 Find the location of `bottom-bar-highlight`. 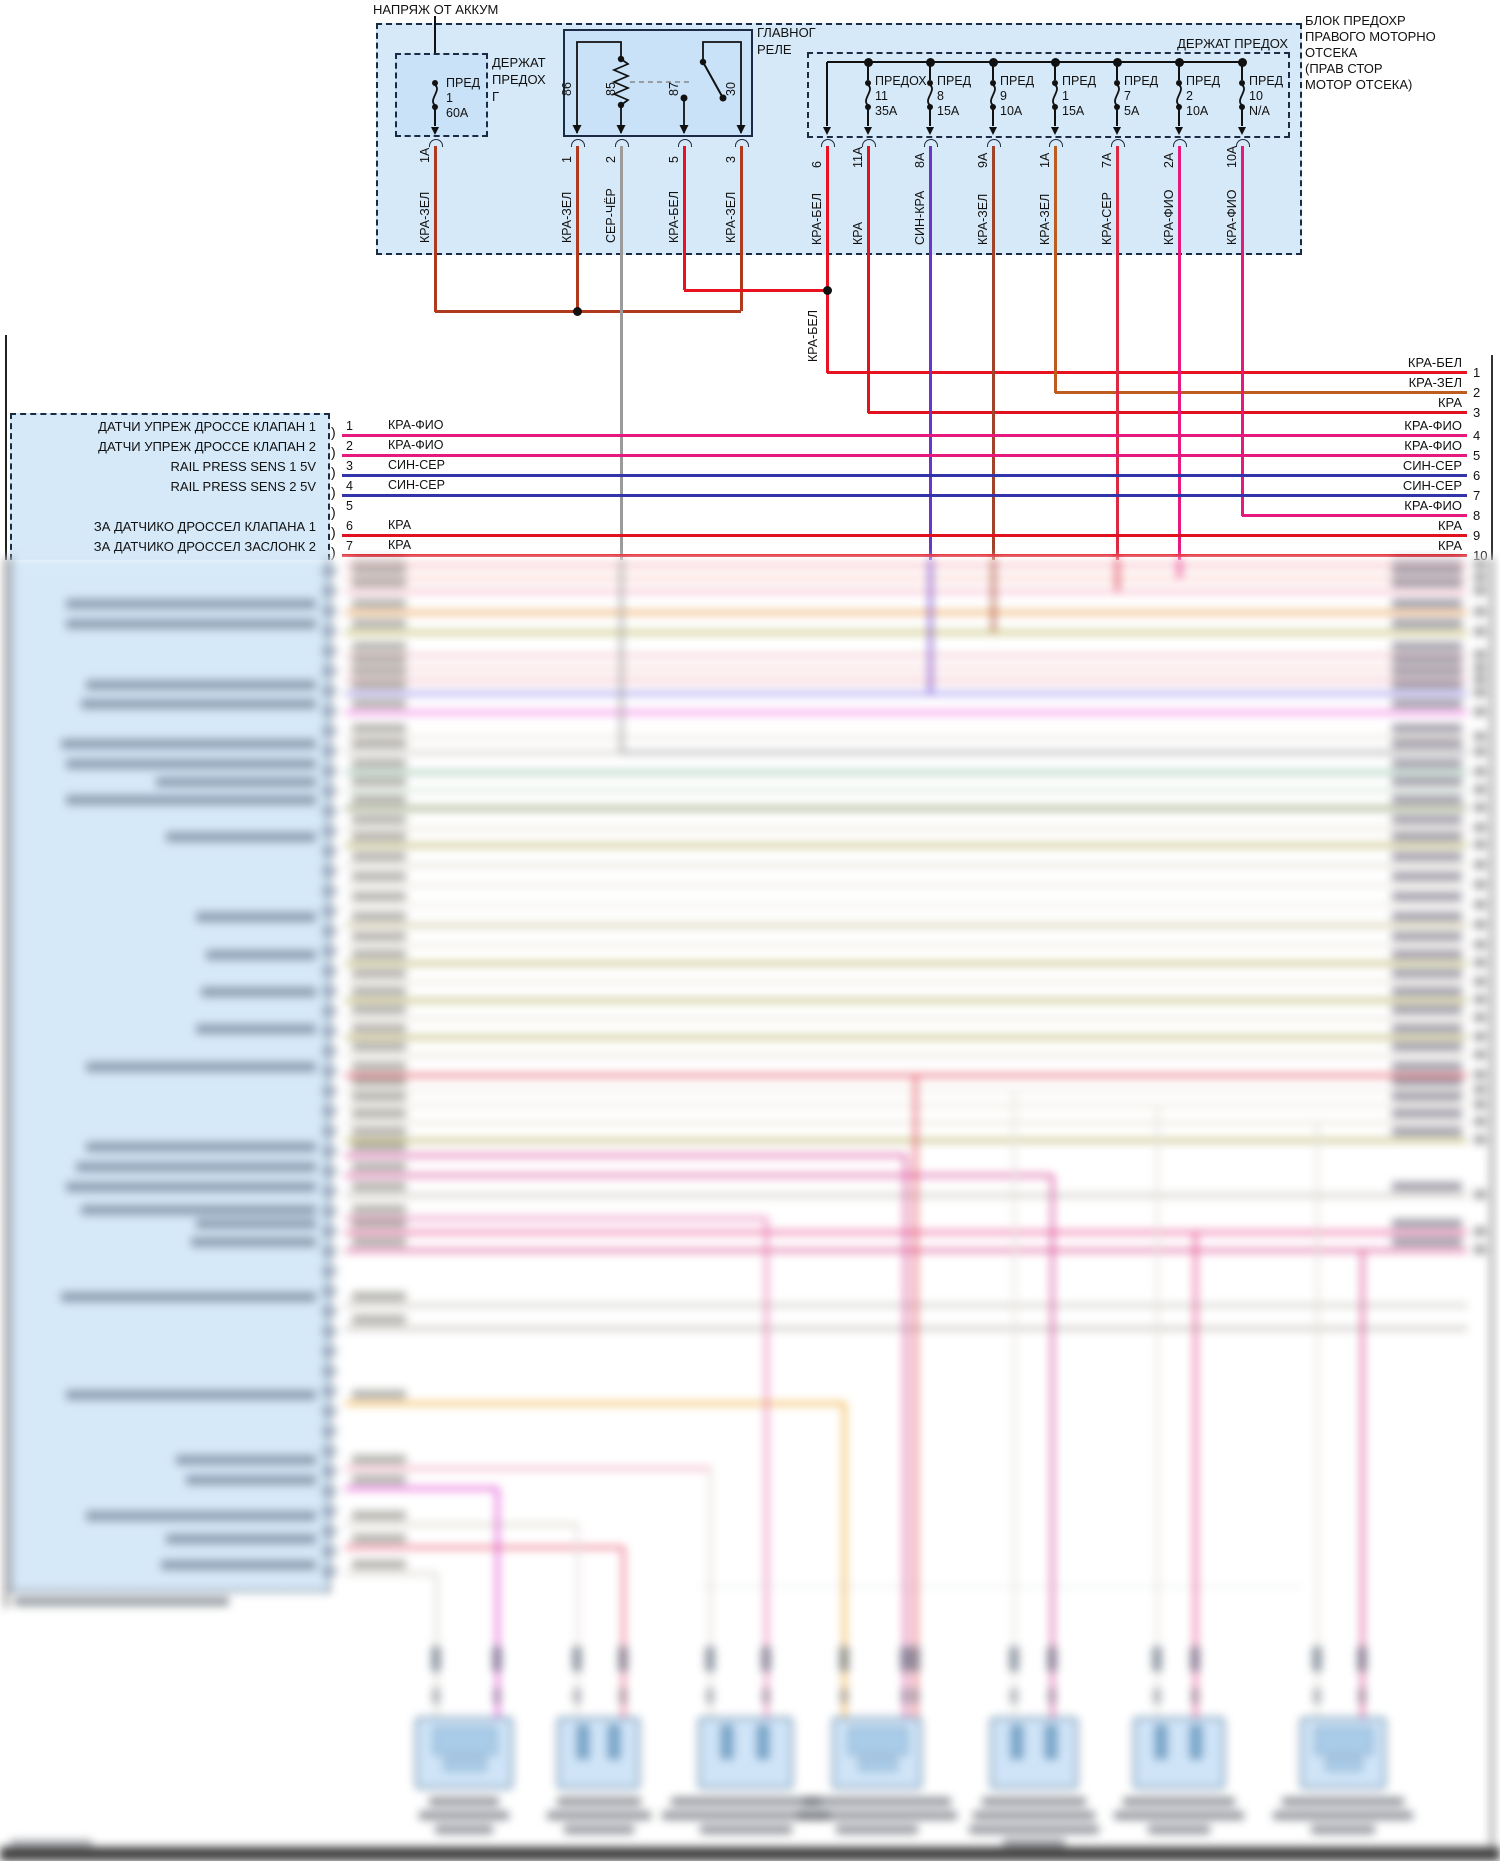

bottom-bar-highlight is located at coordinates (750, 1847).